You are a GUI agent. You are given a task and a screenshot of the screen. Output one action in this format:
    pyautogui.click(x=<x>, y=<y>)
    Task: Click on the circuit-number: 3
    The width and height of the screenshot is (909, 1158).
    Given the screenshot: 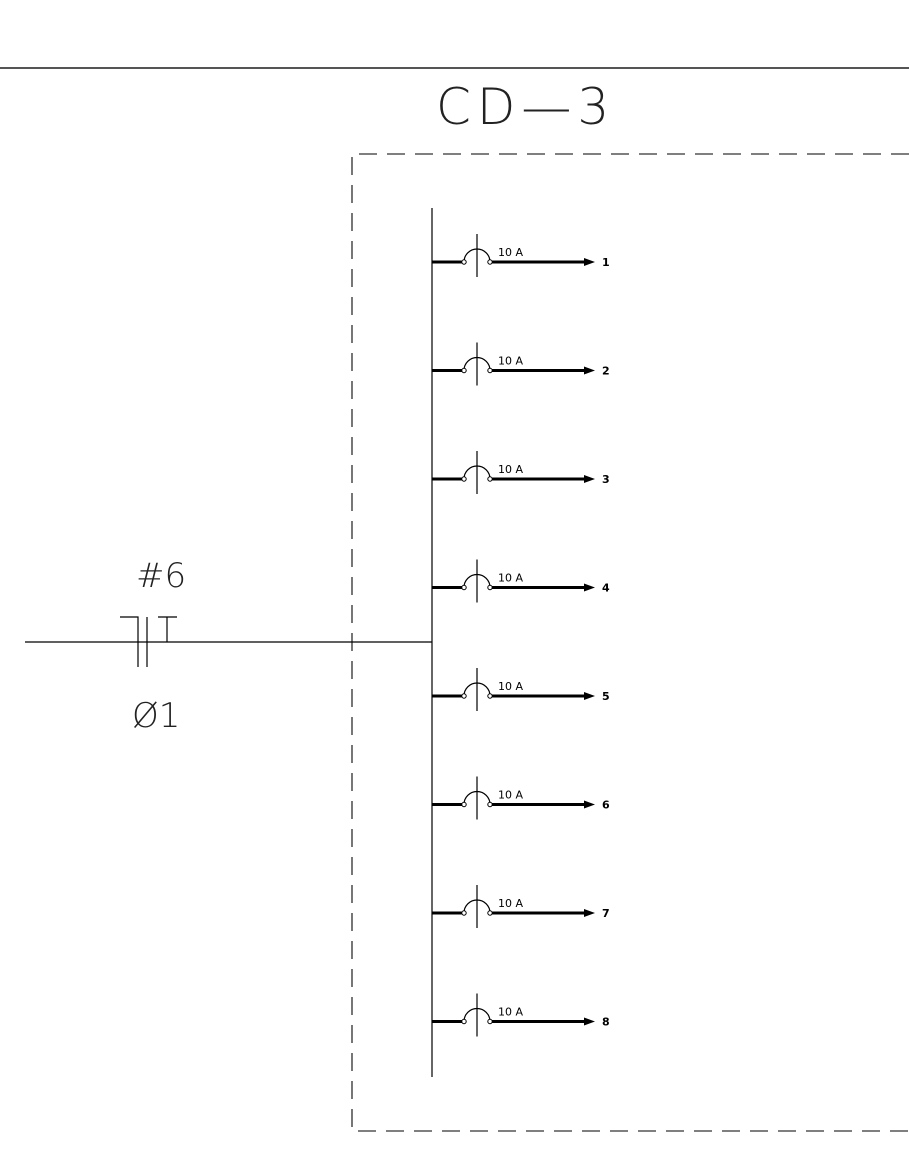 What is the action you would take?
    pyautogui.click(x=606, y=479)
    